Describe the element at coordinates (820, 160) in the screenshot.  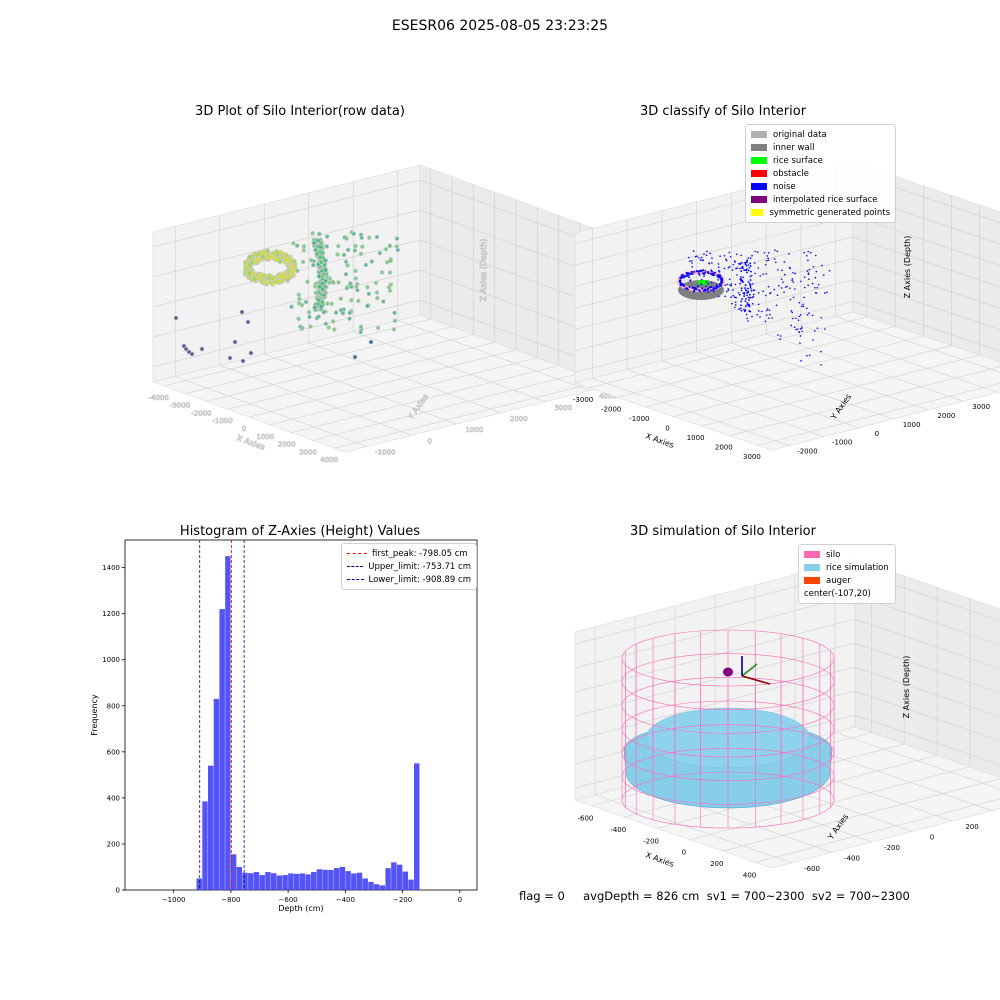
I see `legend-item: rice surface` at that location.